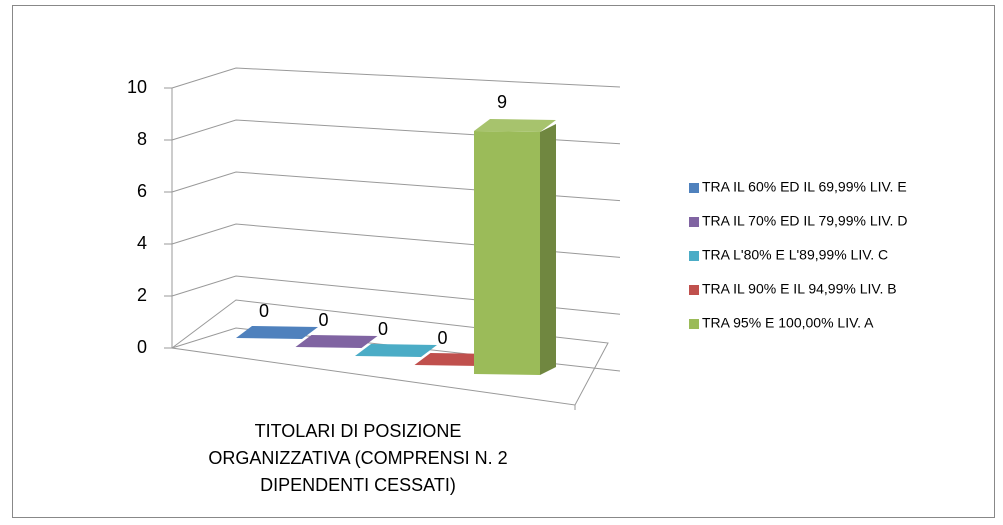 Image resolution: width=1003 pixels, height=525 pixels. What do you see at coordinates (137, 87) in the screenshot?
I see `y-tick-label: 10` at bounding box center [137, 87].